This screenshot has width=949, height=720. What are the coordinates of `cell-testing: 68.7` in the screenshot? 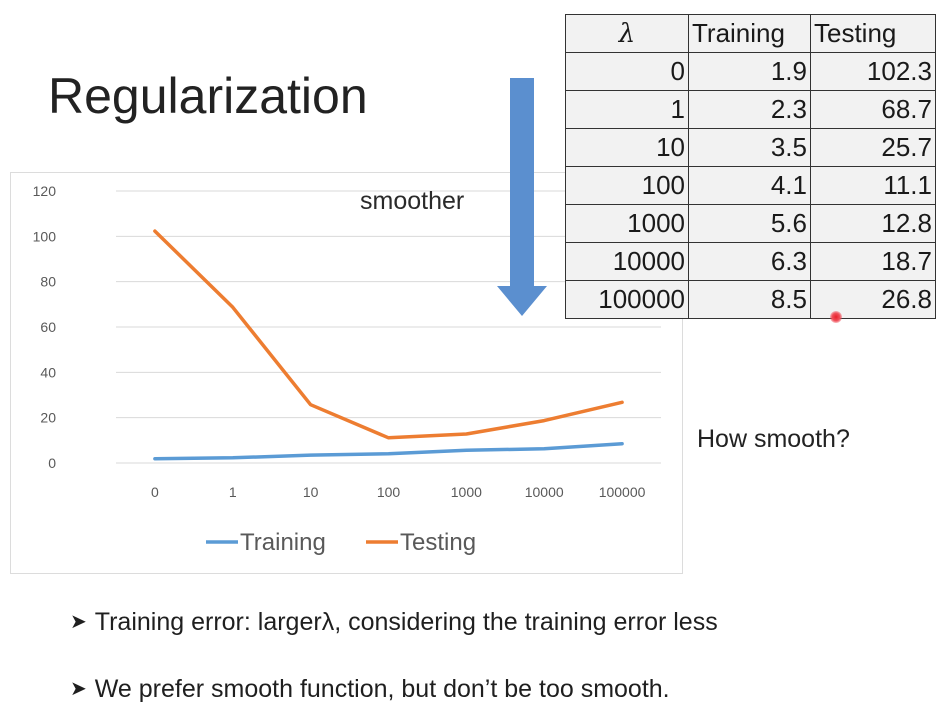 It's located at (873, 109).